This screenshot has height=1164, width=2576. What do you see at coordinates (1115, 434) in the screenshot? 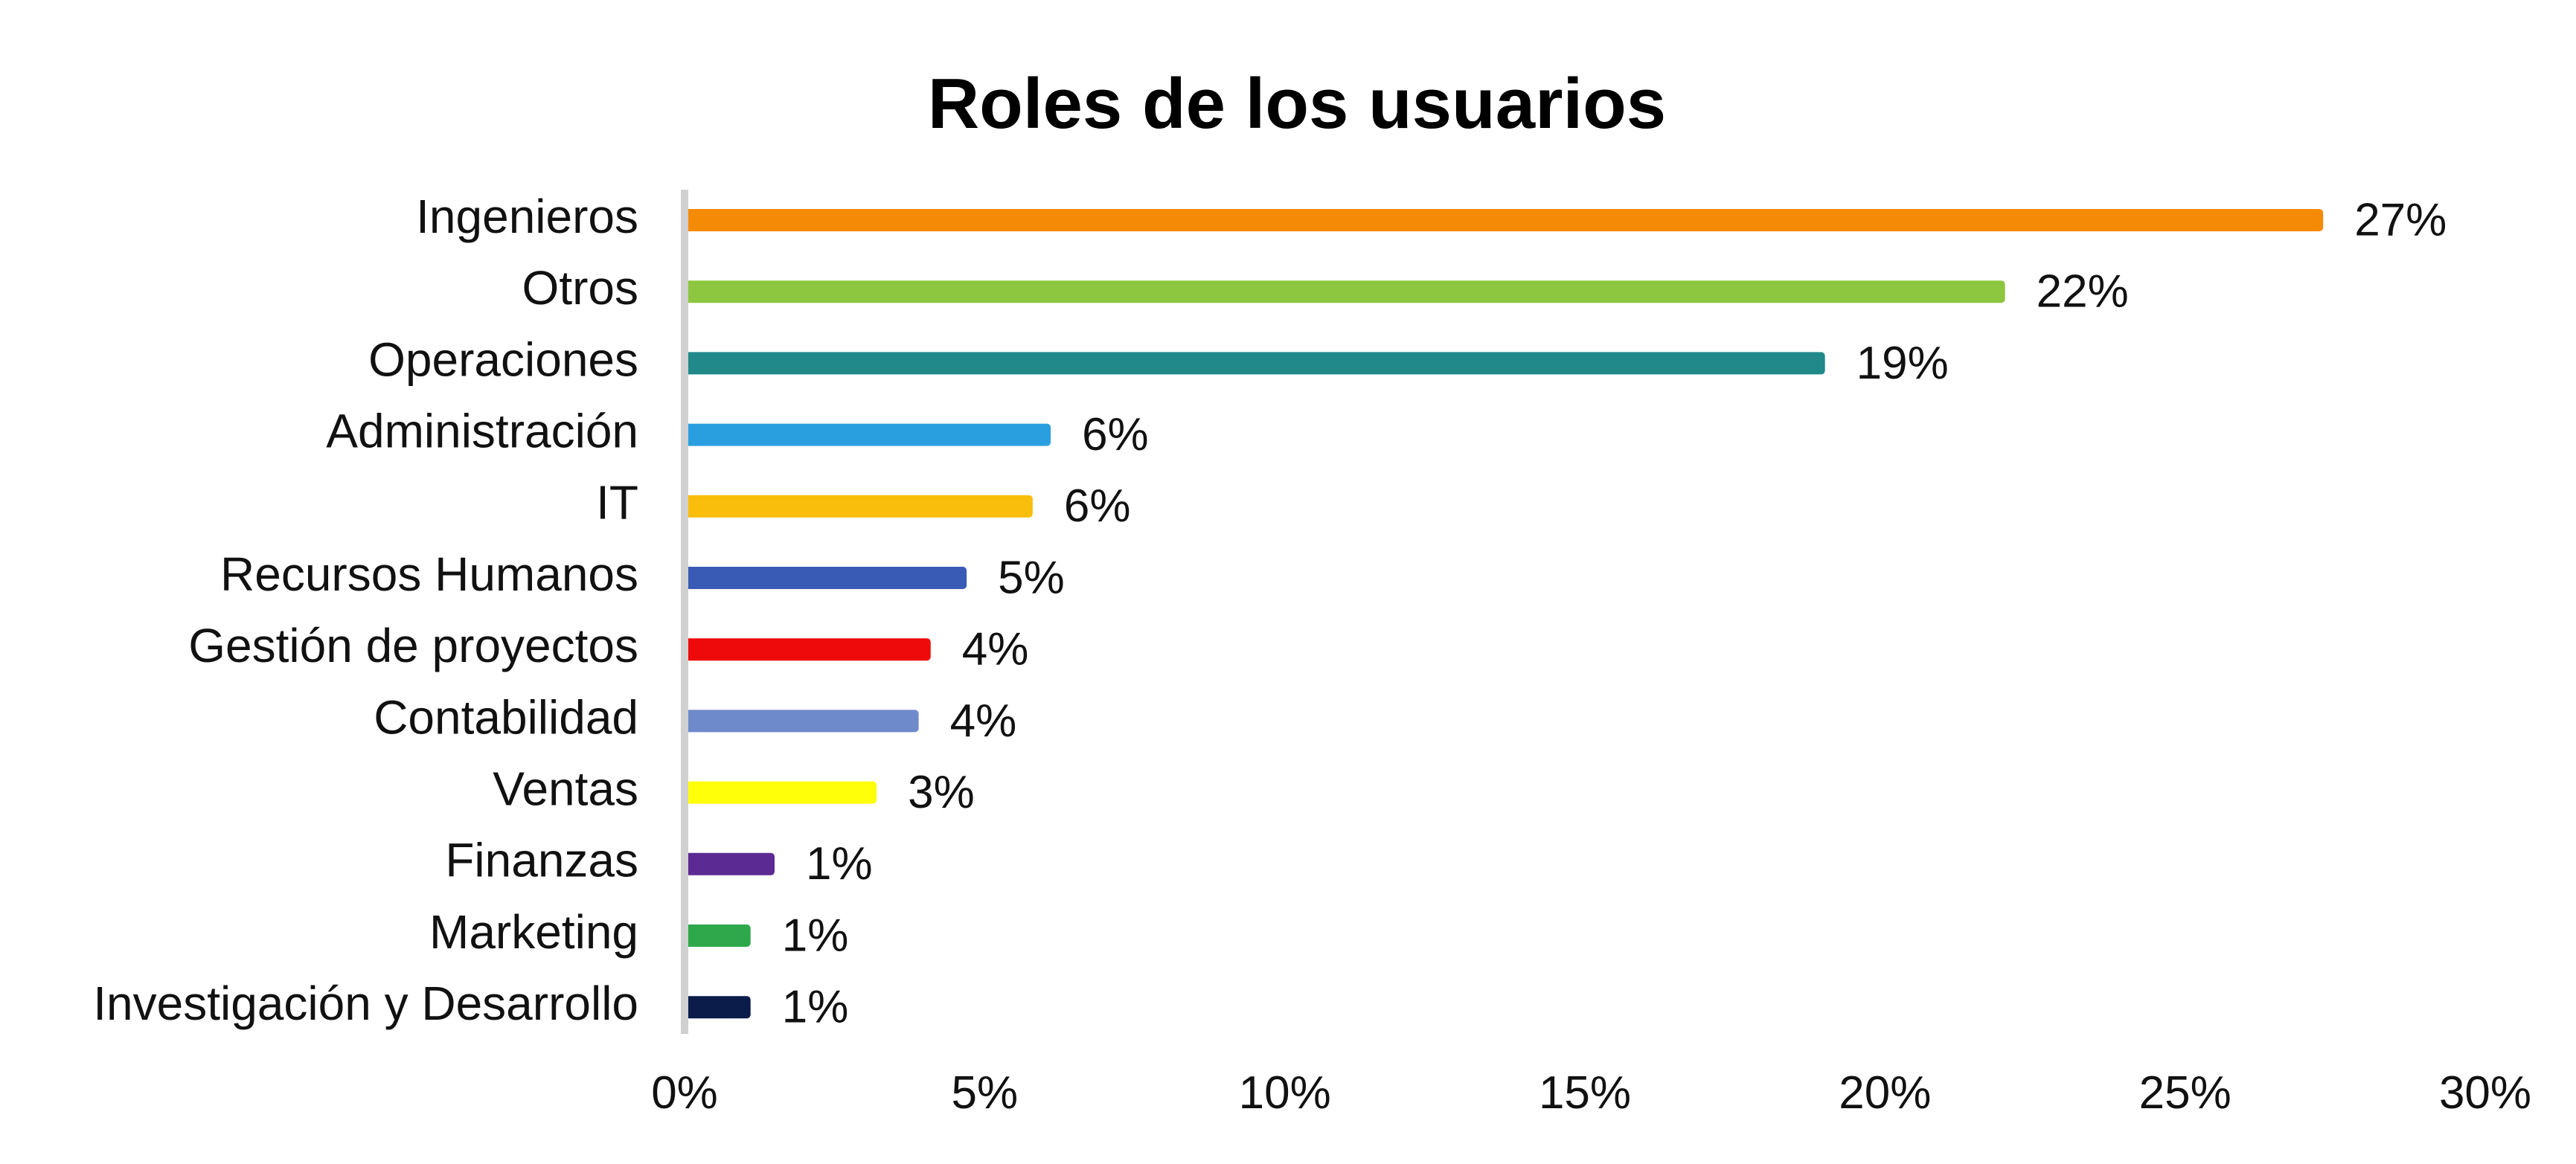
I see `value-label-administracion: 6%` at bounding box center [1115, 434].